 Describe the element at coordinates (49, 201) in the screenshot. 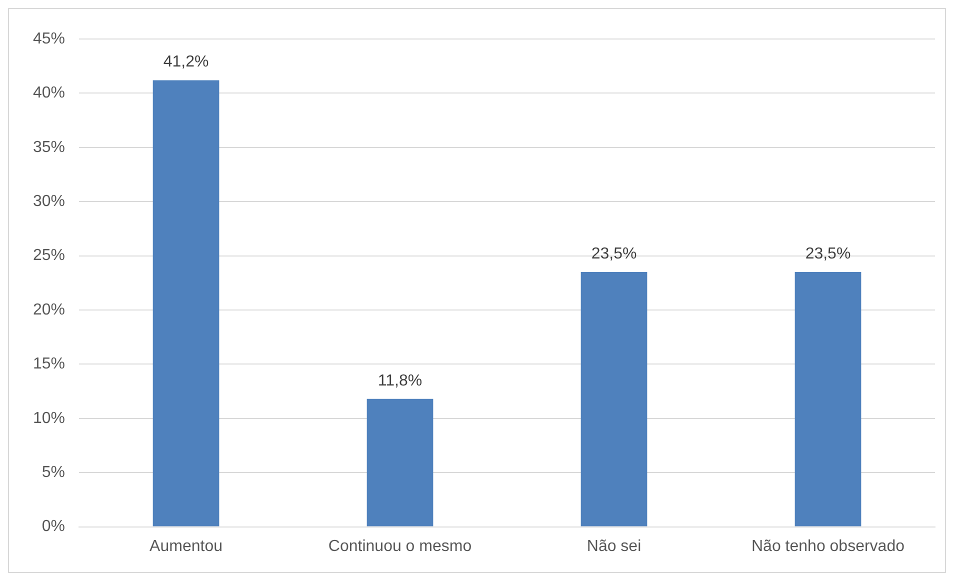

I see `y-tick-label: 30%` at that location.